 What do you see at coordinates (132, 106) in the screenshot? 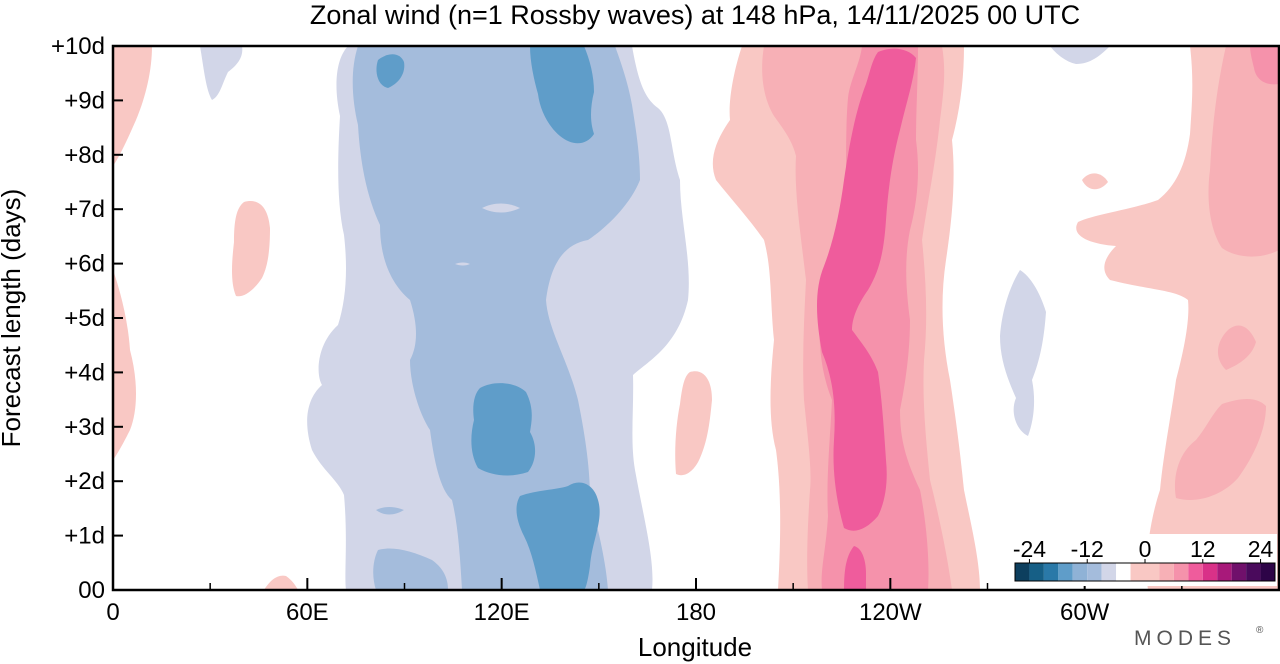
I see `contour-pos-3-nw` at bounding box center [132, 106].